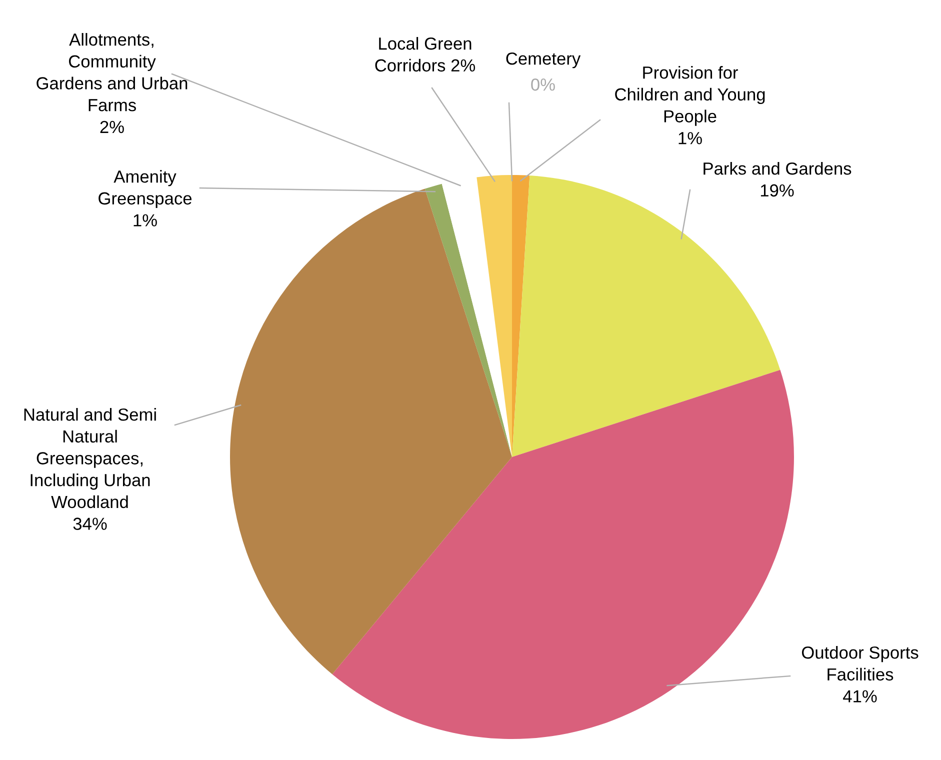 The image size is (941, 760). Describe the element at coordinates (90, 524) in the screenshot. I see `data-label: 34%` at that location.